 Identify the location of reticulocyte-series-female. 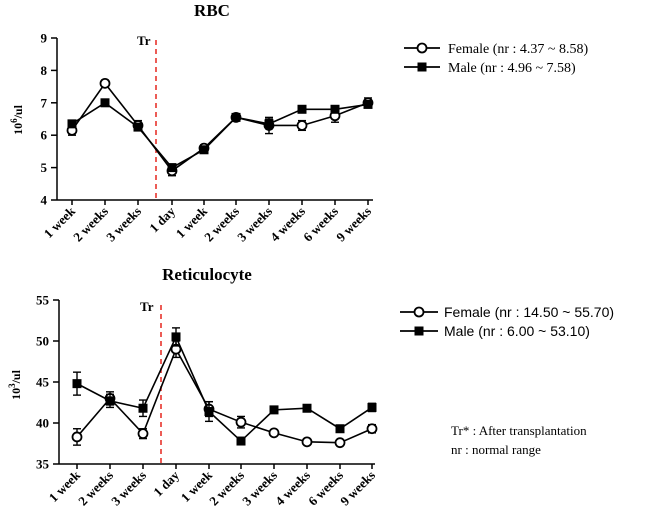
(224, 394).